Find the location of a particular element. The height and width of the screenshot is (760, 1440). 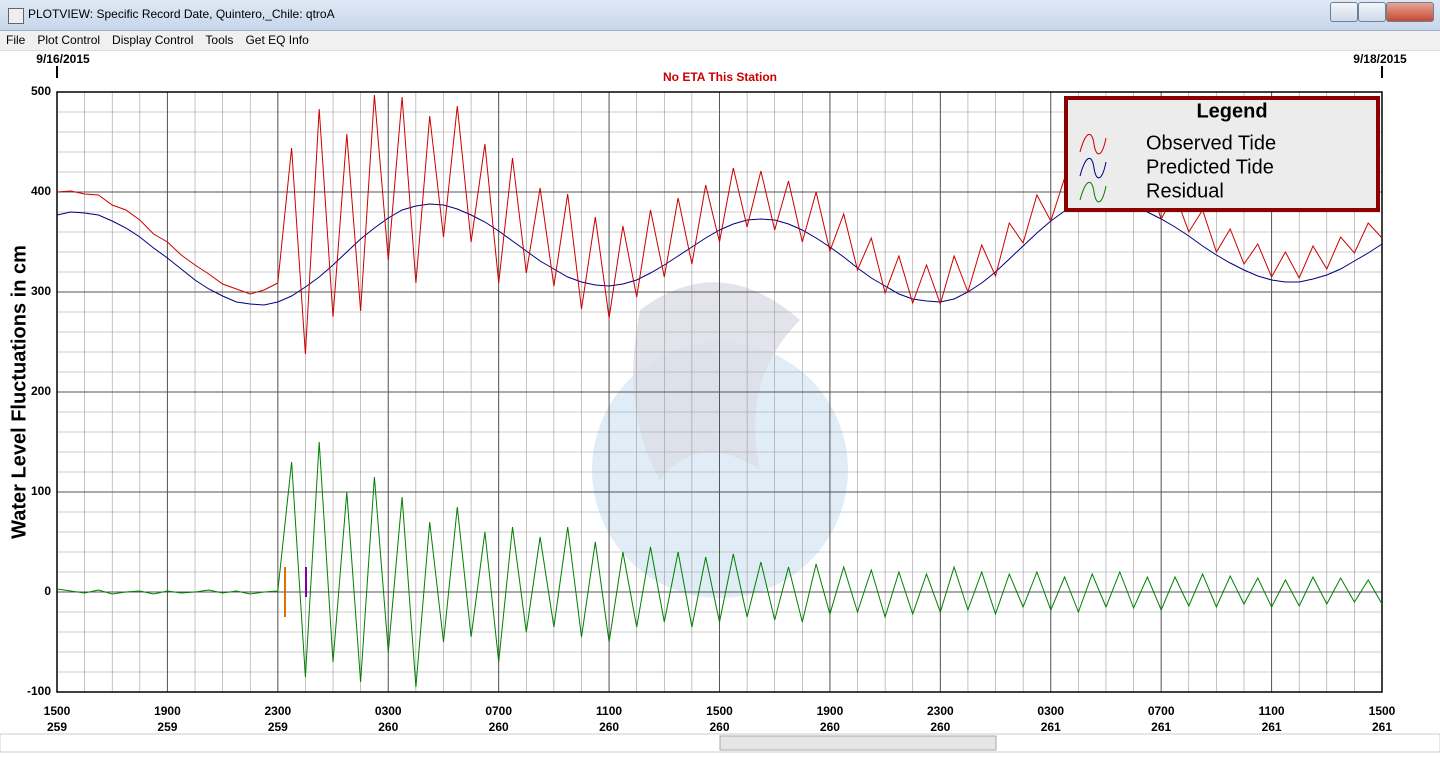

y-tick-label: 100 is located at coordinates (41, 491).